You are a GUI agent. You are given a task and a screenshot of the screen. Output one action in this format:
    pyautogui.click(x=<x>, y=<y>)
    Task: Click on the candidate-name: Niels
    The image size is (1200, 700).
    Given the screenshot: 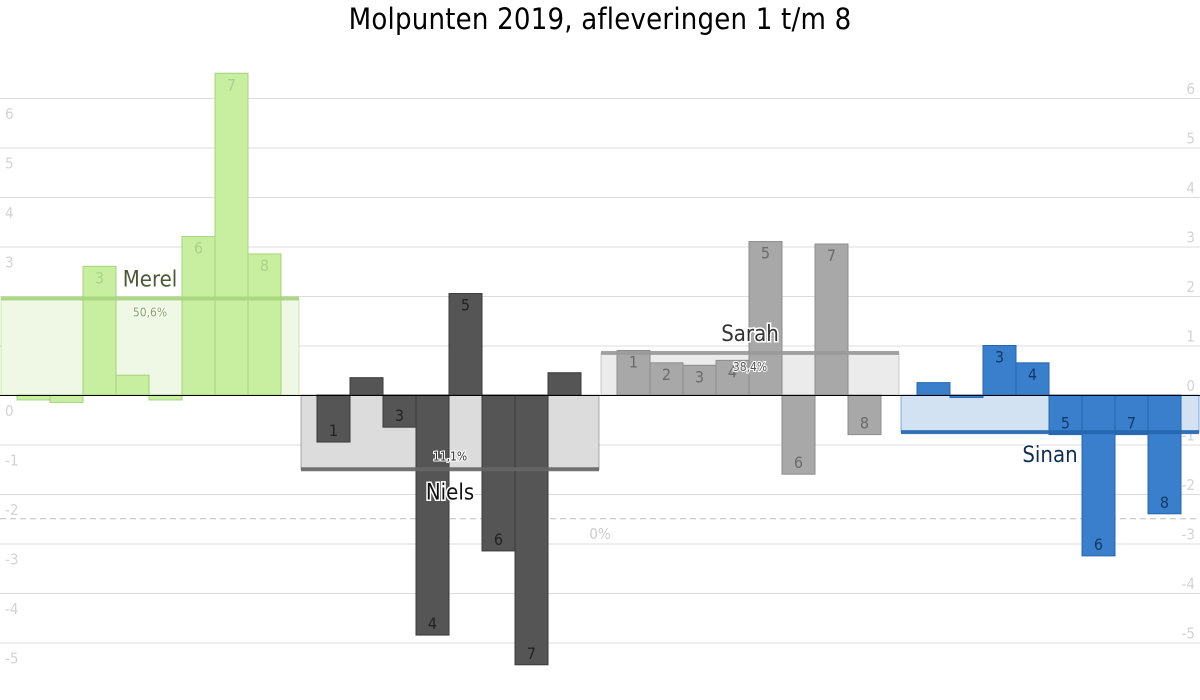 What is the action you would take?
    pyautogui.click(x=450, y=492)
    